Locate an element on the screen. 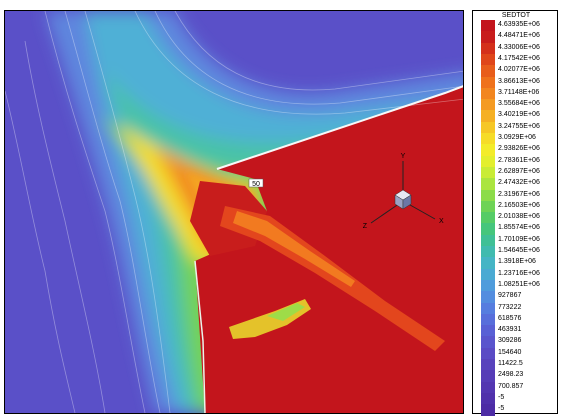  legend-label: 4.63935E+06 is located at coordinates (519, 24).